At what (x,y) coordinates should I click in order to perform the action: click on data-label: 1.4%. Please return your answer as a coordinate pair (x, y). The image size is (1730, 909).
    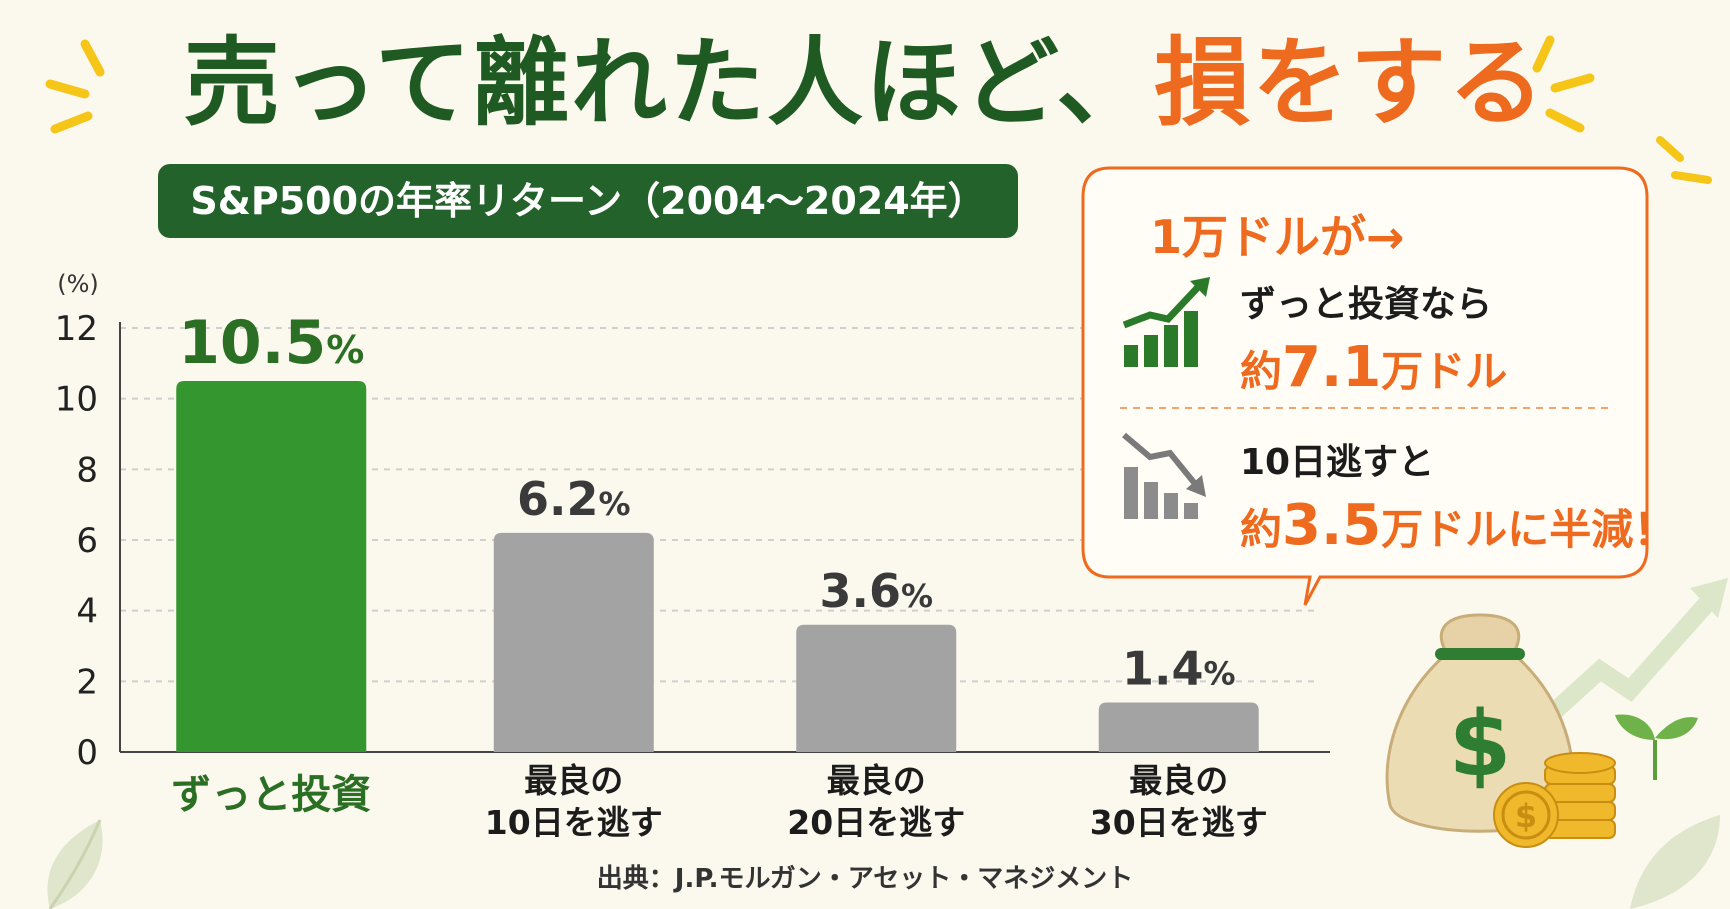
    Looking at the image, I should click on (1179, 669).